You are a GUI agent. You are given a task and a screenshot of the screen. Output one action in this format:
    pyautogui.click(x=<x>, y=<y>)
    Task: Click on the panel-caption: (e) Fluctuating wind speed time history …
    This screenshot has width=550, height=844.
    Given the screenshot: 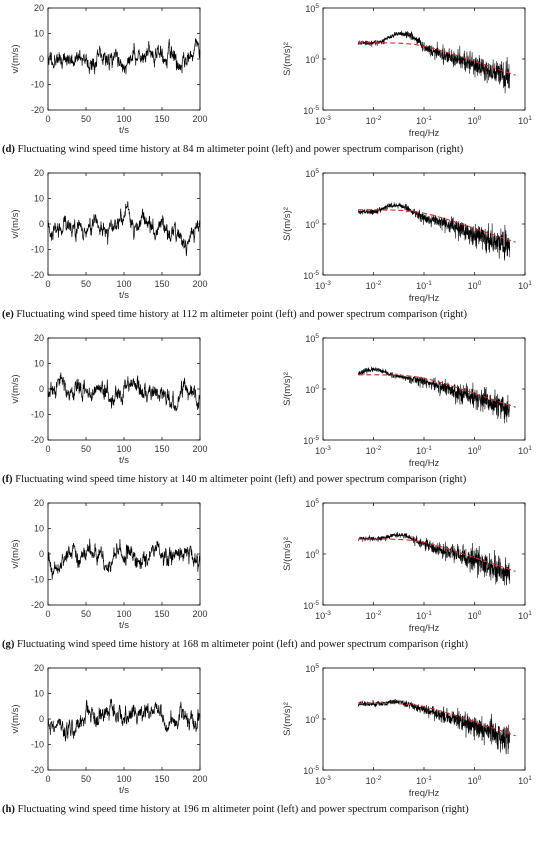 What is the action you would take?
    pyautogui.click(x=276, y=314)
    